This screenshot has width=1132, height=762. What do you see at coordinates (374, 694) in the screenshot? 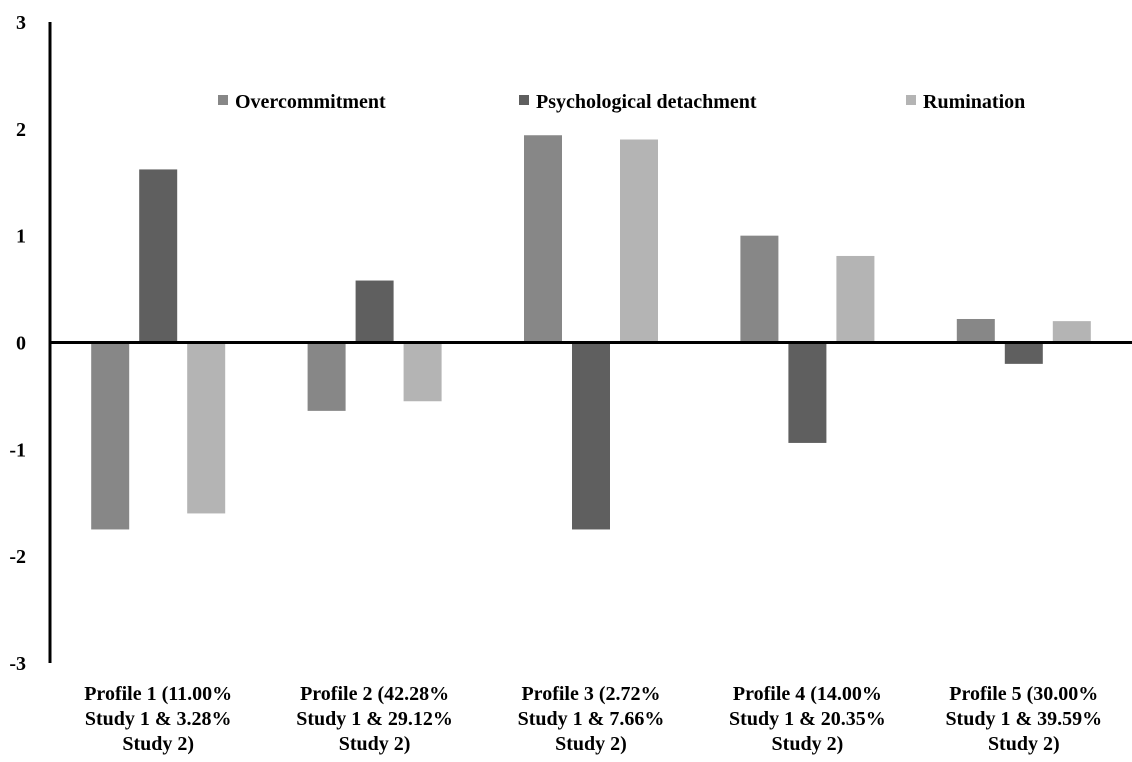
I see `x-tick-label-line: Profile 2 (42.28%` at bounding box center [374, 694].